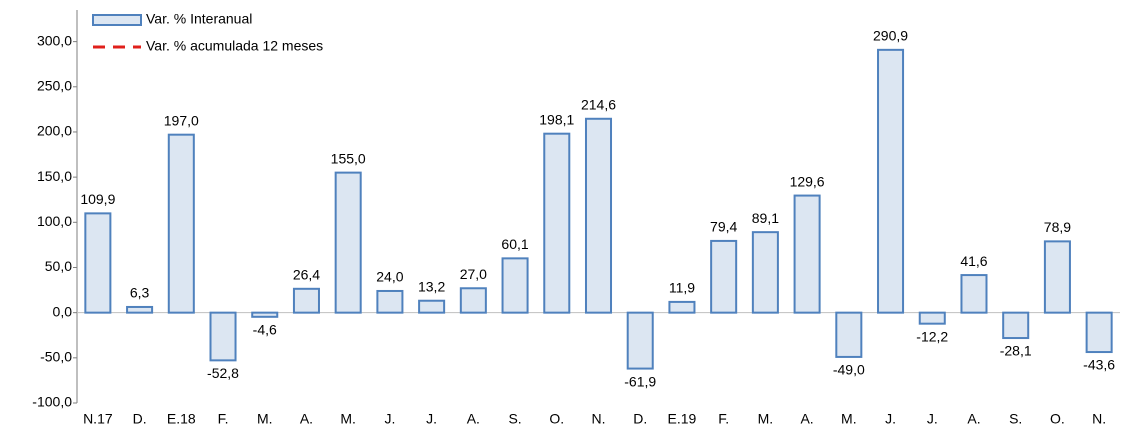 Image resolution: width=1124 pixels, height=438 pixels. I want to click on data-label: 197,0, so click(181, 120).